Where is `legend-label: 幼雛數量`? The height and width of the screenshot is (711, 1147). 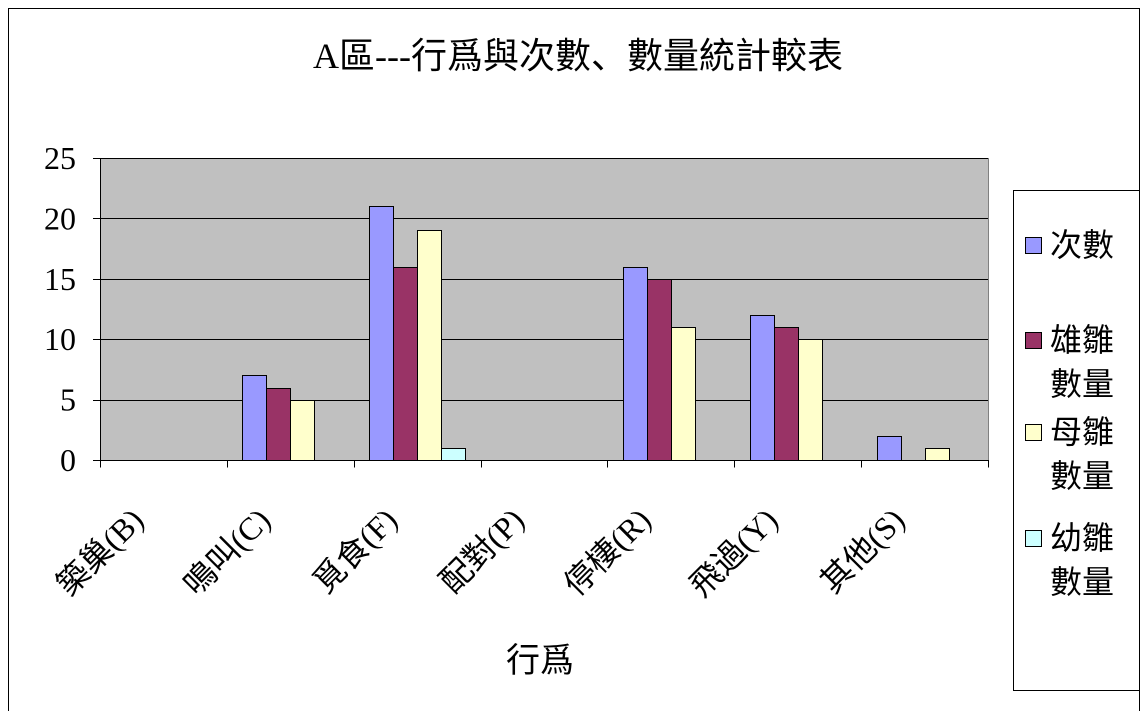 legend-label: 幼雛數量 is located at coordinates (1082, 560).